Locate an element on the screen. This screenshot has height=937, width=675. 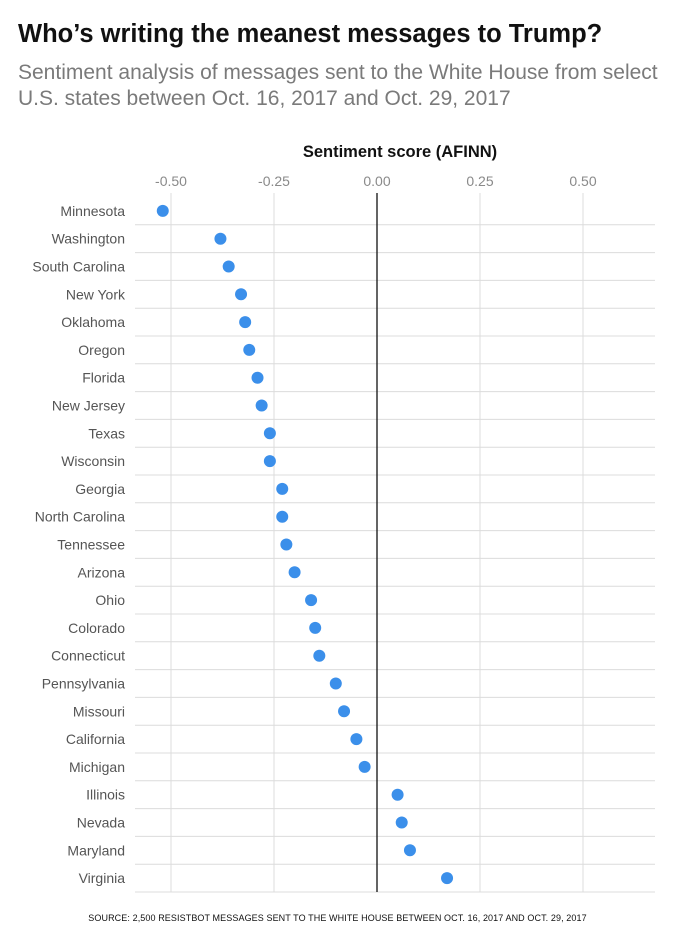
y-category-label: California is located at coordinates (95, 739).